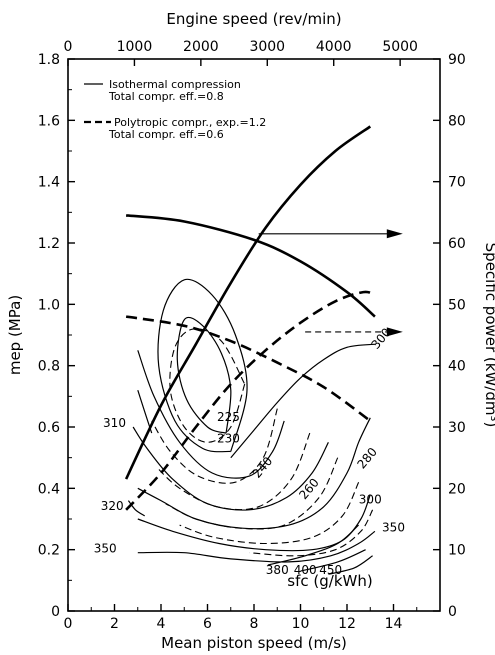 The image size is (495, 655). I want to click on x-tick-label: 0, so click(68, 624).